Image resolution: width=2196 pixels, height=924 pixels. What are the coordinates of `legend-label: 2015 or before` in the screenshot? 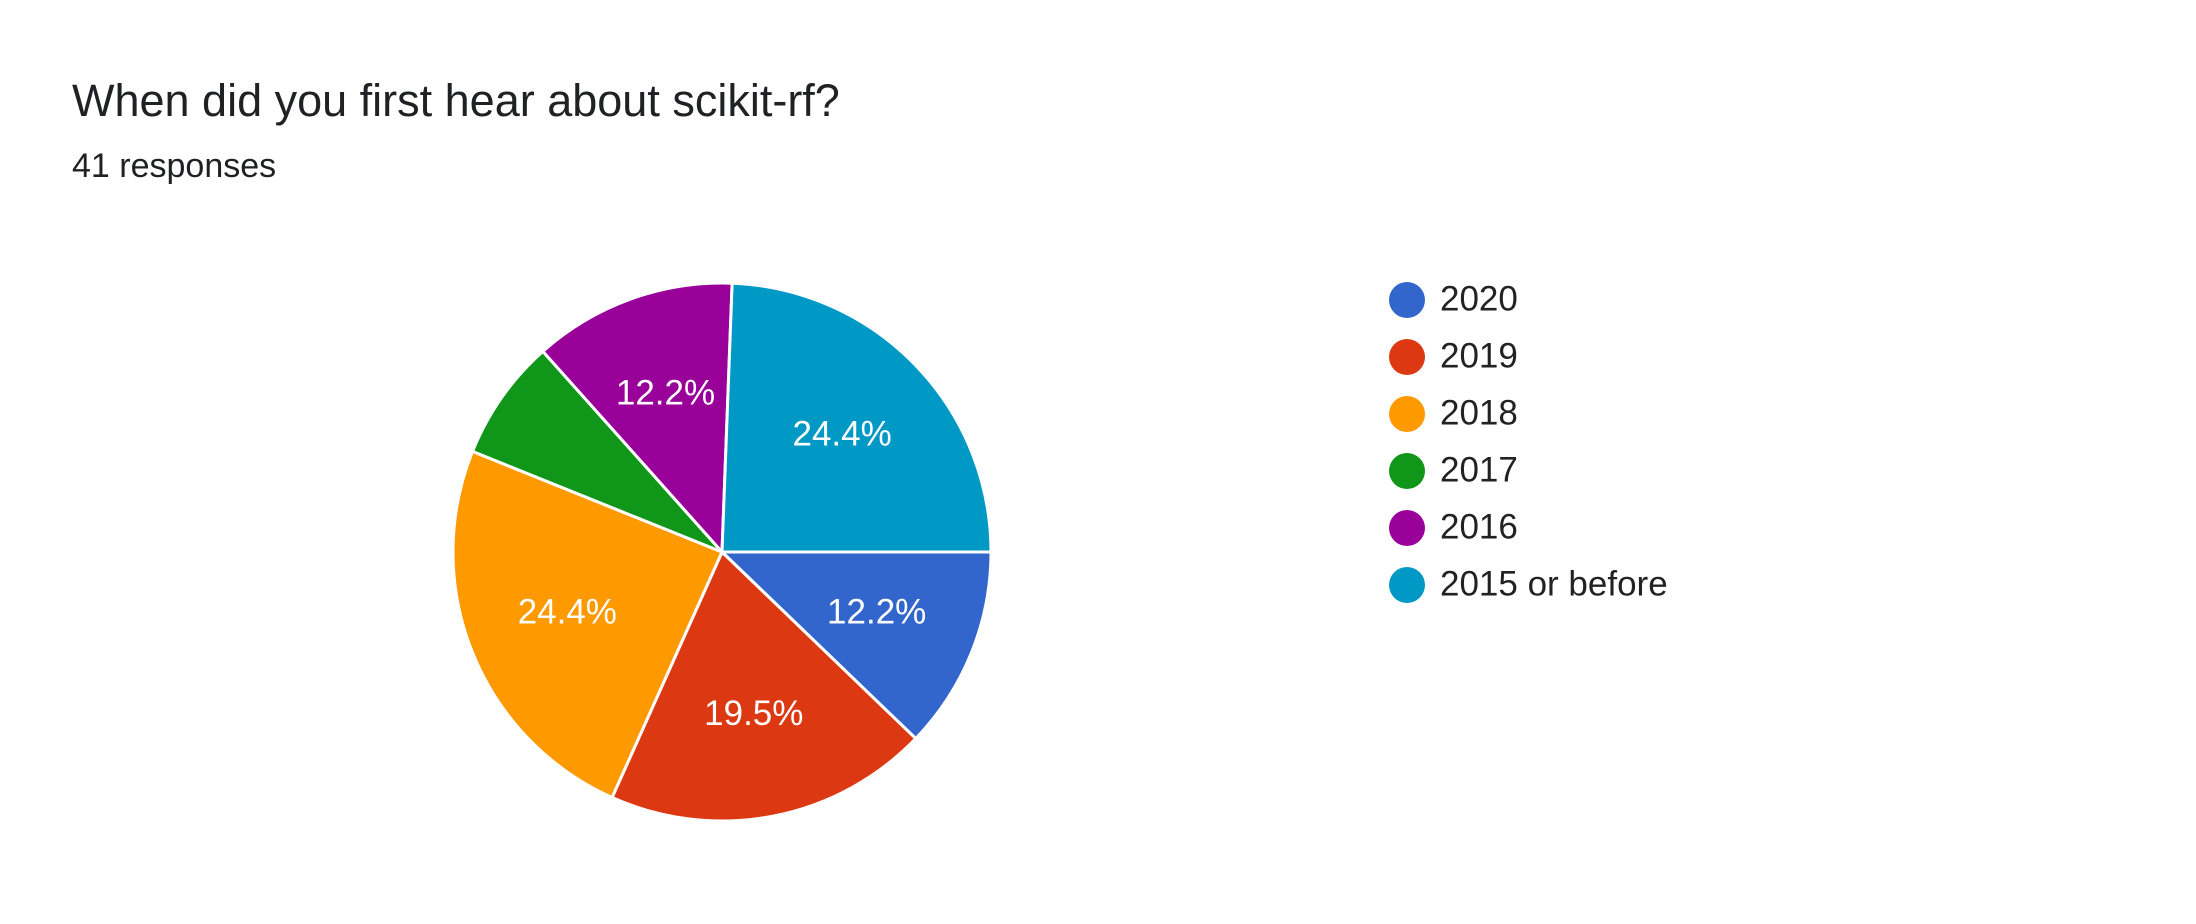 It's located at (1554, 583).